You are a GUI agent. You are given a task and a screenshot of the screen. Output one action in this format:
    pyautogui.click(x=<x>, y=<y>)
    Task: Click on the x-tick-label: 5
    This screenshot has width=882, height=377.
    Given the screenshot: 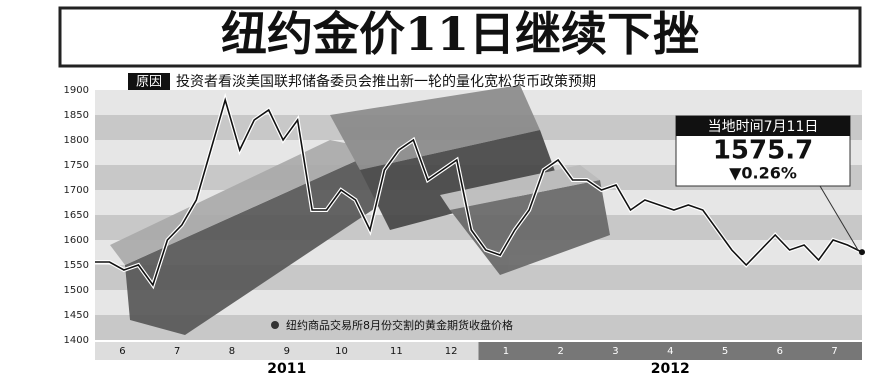 What is the action you would take?
    pyautogui.click(x=725, y=351)
    